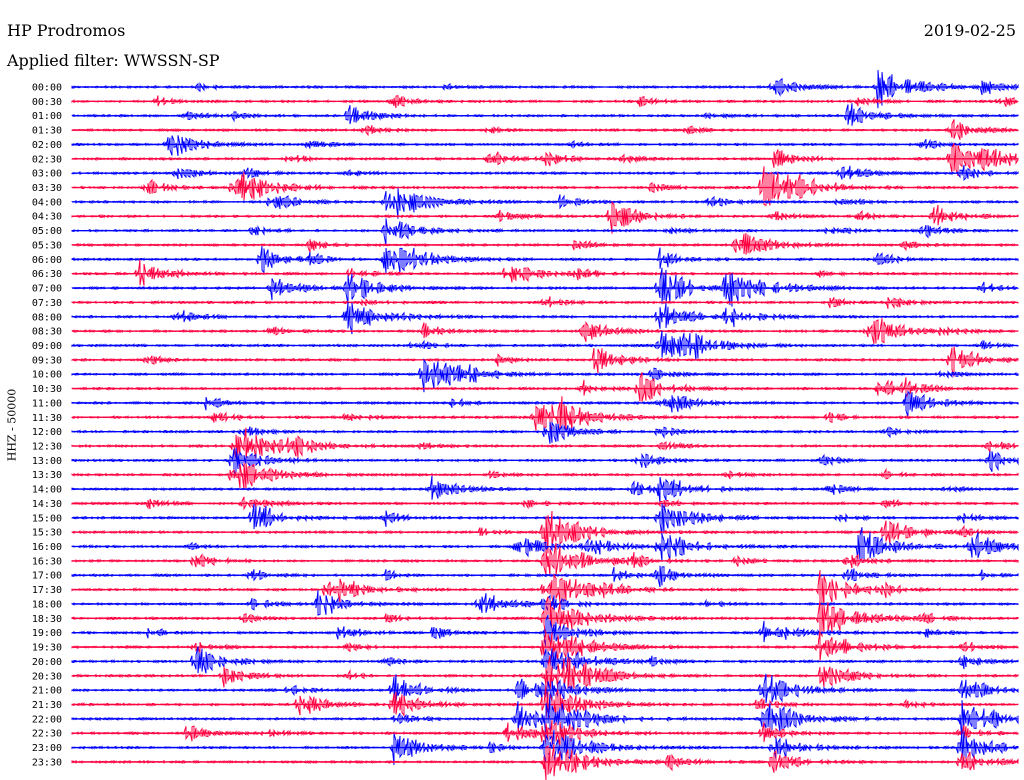 The width and height of the screenshot is (1024, 780). What do you see at coordinates (47, 447) in the screenshot?
I see `time-tick-label: 12:30` at bounding box center [47, 447].